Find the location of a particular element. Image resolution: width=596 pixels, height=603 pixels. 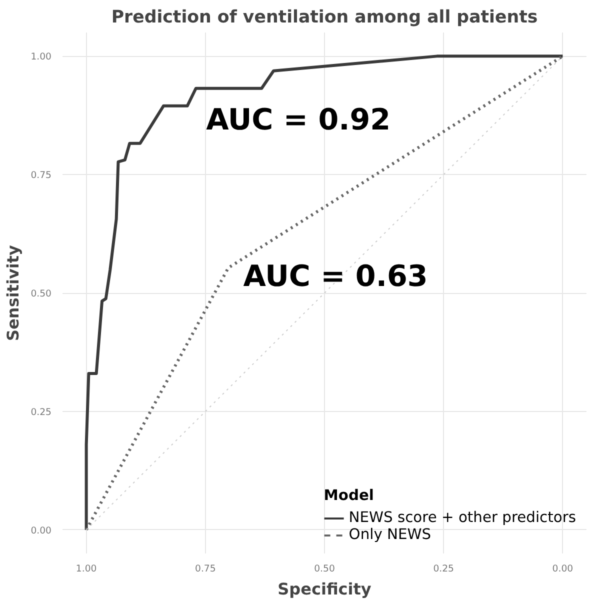

y-tick-label: 0.50 is located at coordinates (41, 294).